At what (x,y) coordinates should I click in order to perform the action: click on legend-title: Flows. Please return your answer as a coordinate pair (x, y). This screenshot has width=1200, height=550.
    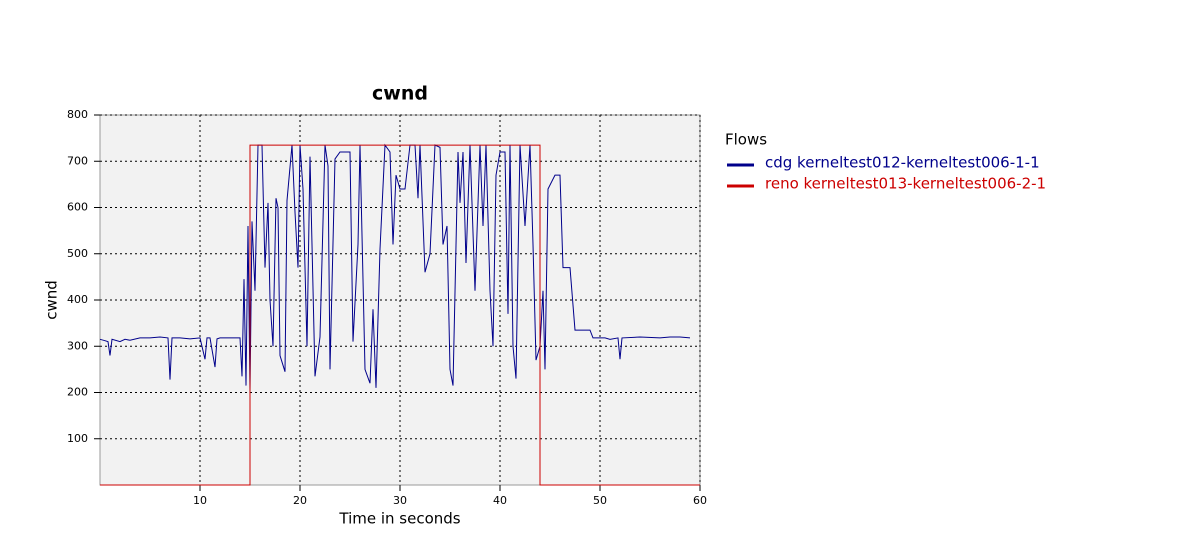
    Looking at the image, I should click on (746, 140).